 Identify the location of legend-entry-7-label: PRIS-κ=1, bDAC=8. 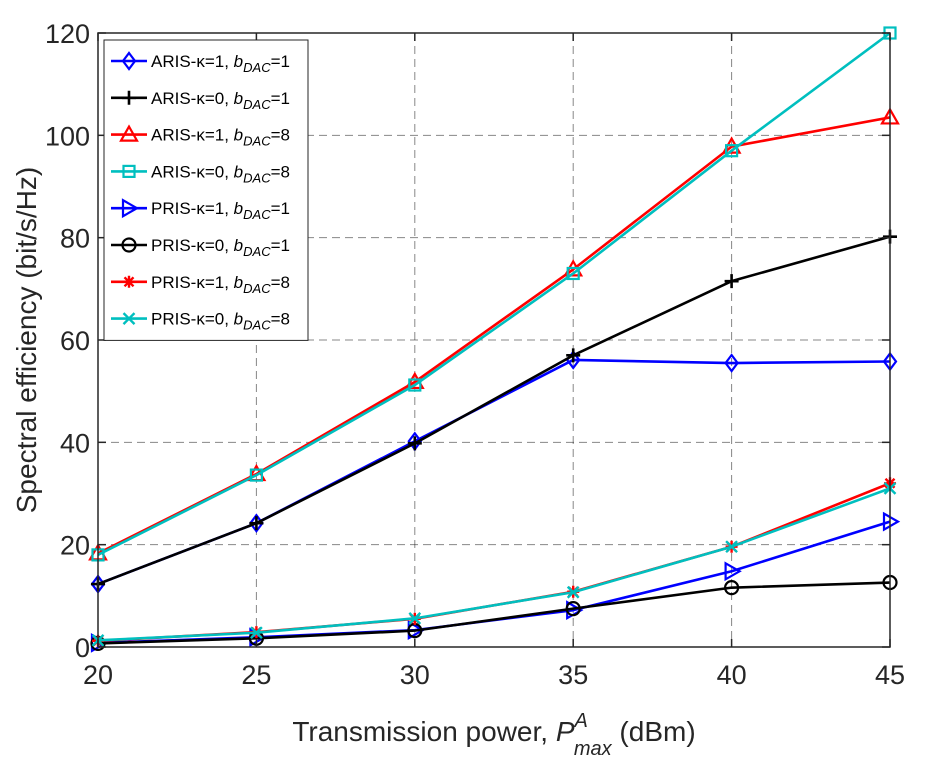
(220, 284).